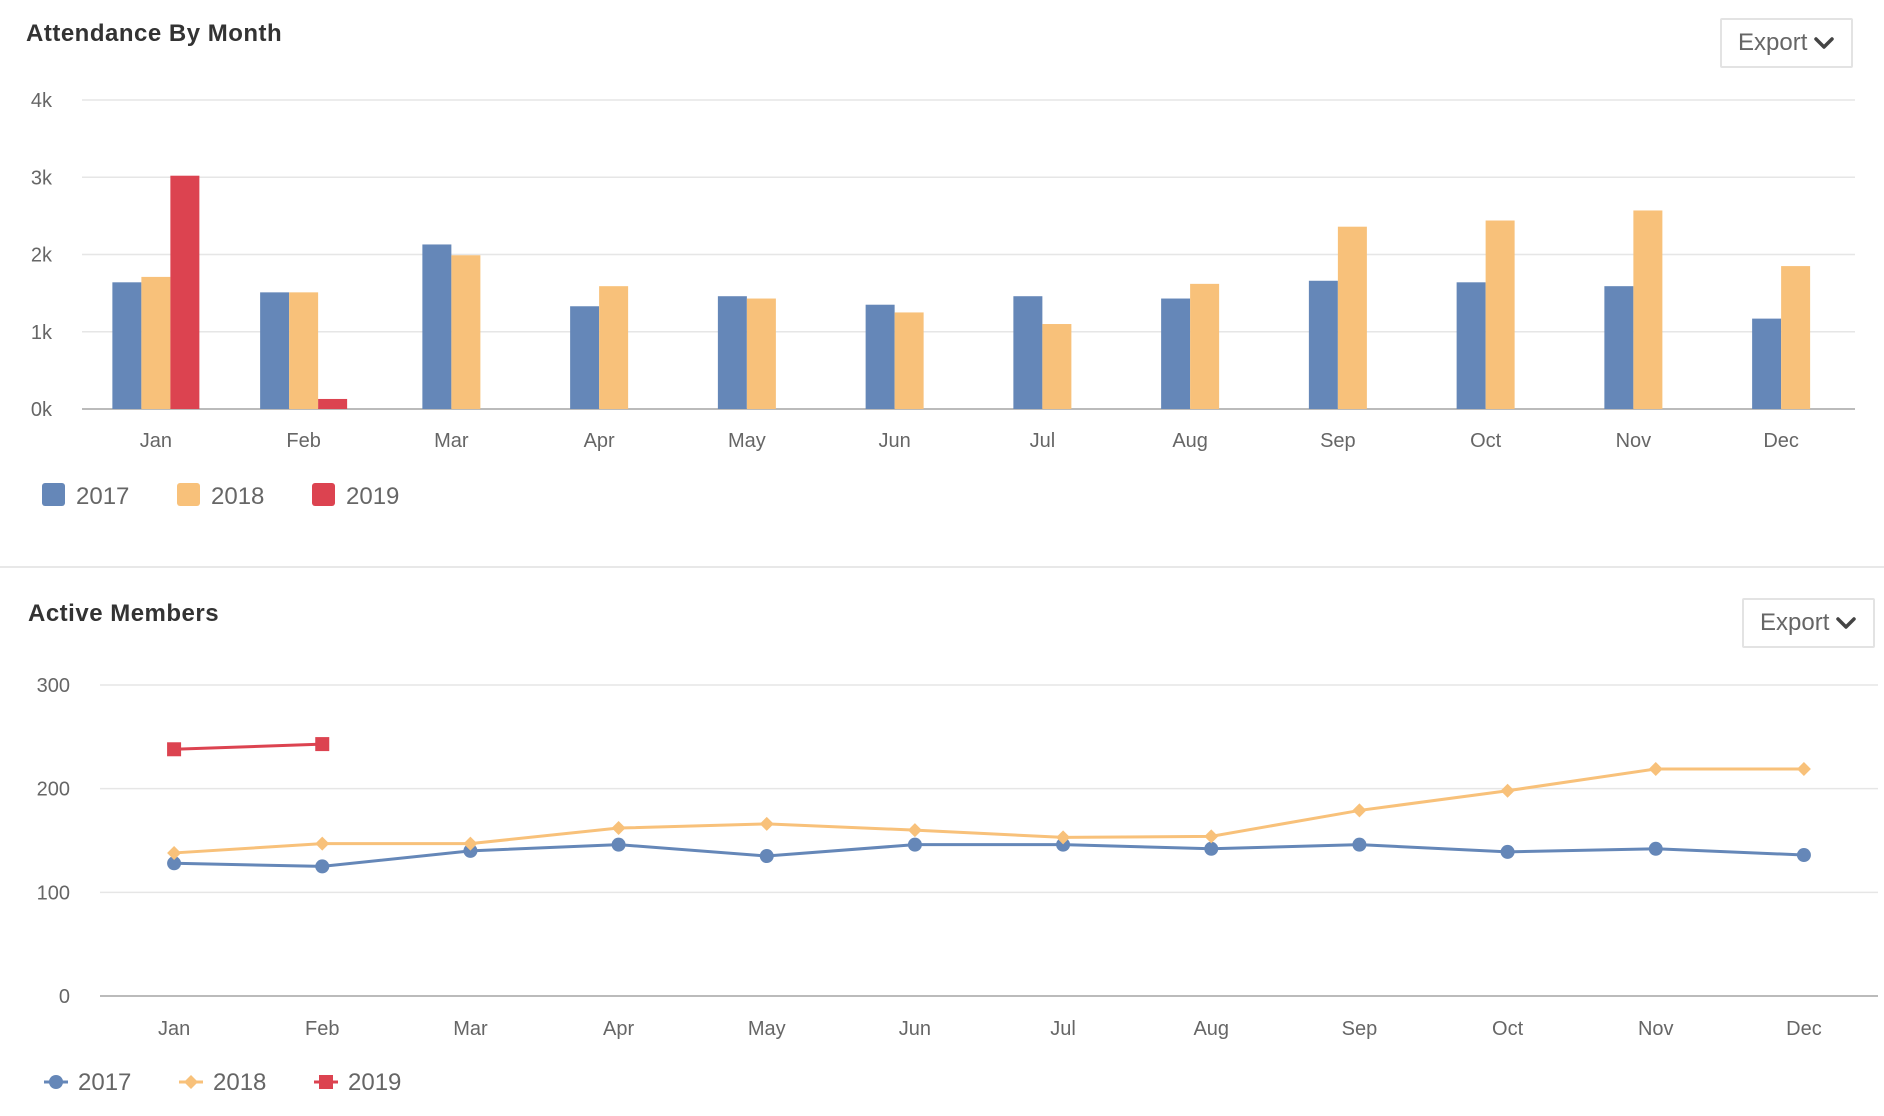 The height and width of the screenshot is (1116, 1884). Describe the element at coordinates (1619, 347) in the screenshot. I see `bar-2017-nov` at that location.